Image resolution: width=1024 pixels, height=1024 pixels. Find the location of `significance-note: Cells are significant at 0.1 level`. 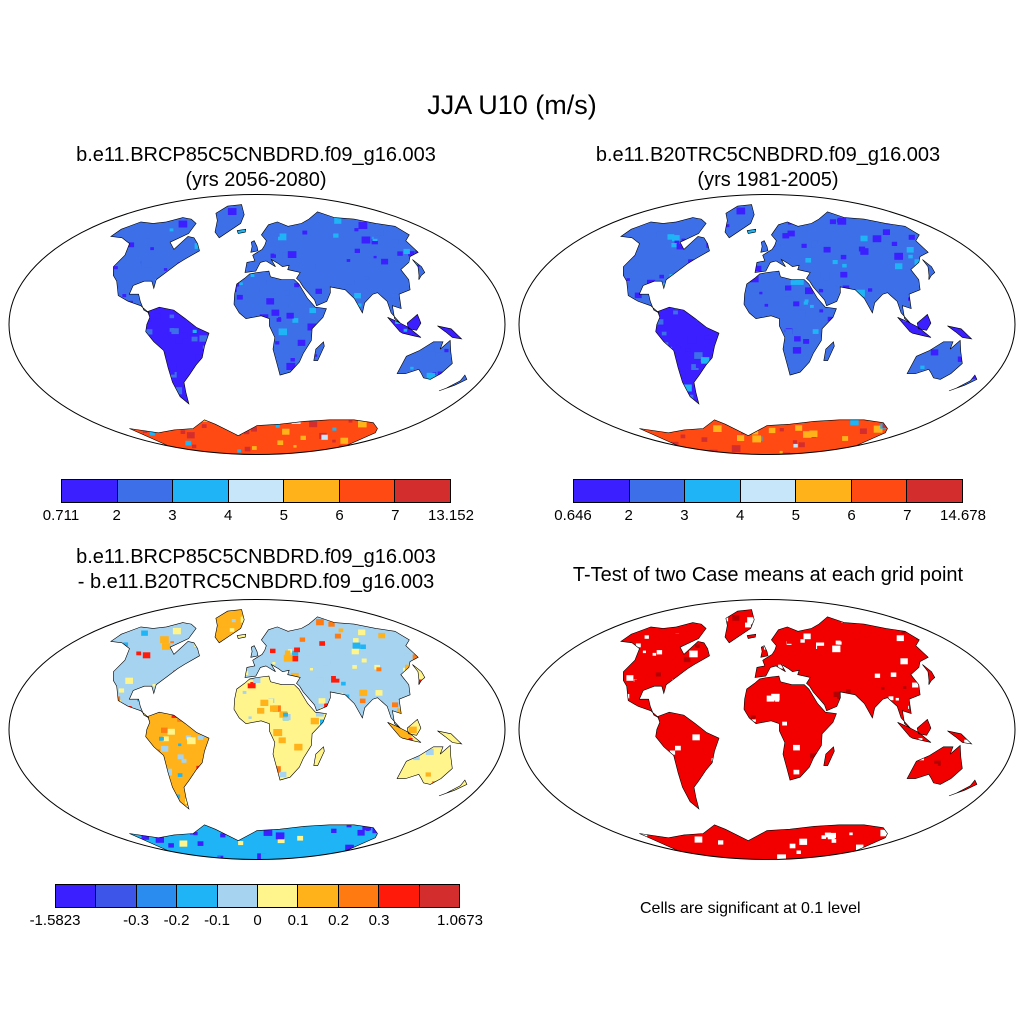

significance-note: Cells are significant at 0.1 level is located at coordinates (750, 908).